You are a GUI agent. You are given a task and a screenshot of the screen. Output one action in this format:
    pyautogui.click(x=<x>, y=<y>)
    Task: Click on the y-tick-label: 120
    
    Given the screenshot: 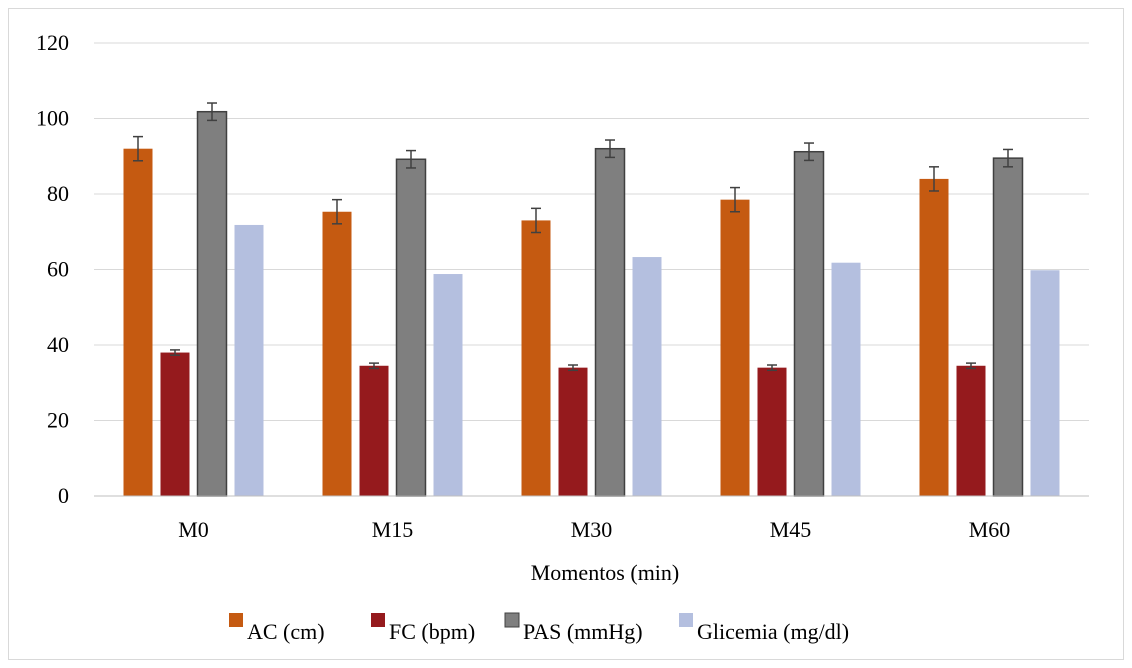 What is the action you would take?
    pyautogui.click(x=52, y=42)
    